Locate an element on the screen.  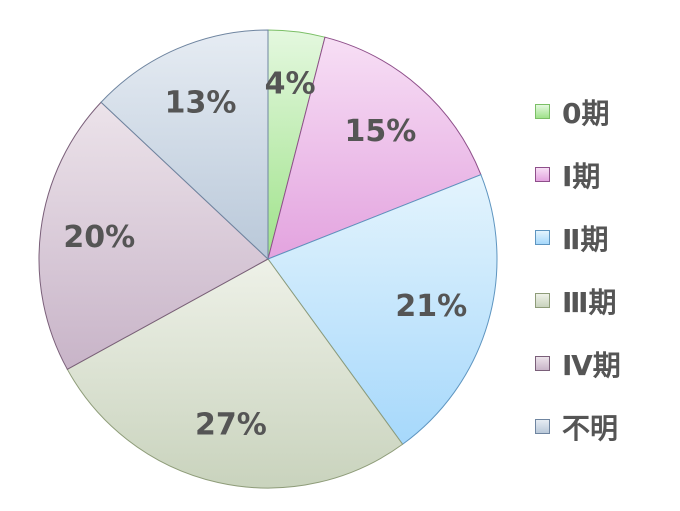
legend-item-0: 0期 is located at coordinates (605, 111).